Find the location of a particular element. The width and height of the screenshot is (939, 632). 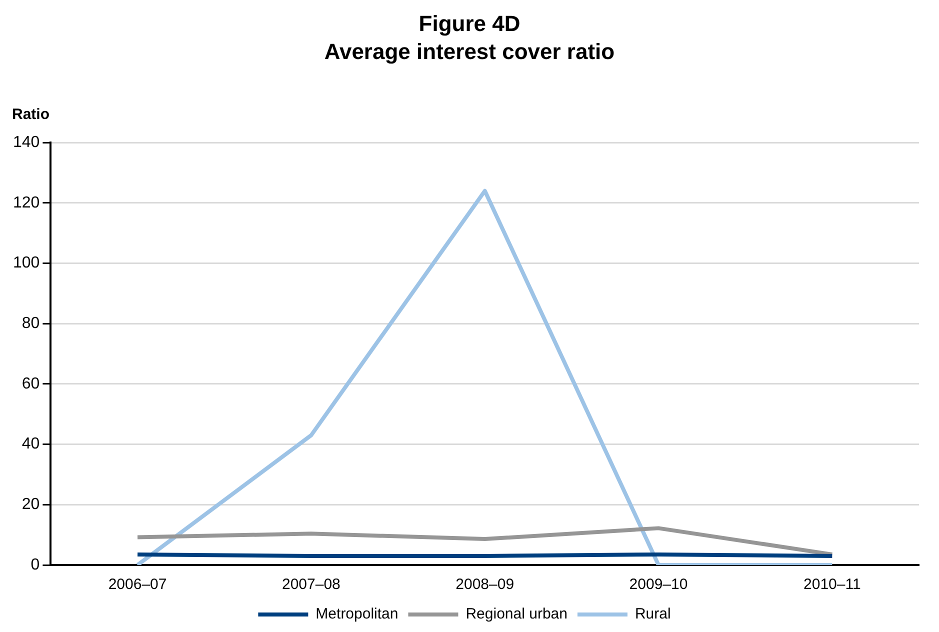

x-tick-label: 2010–11 is located at coordinates (832, 585).